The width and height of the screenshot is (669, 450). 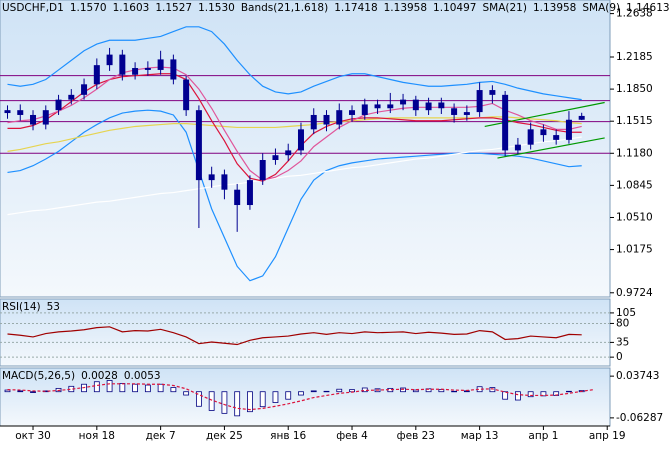 I want to click on panel, so click(x=305, y=397).